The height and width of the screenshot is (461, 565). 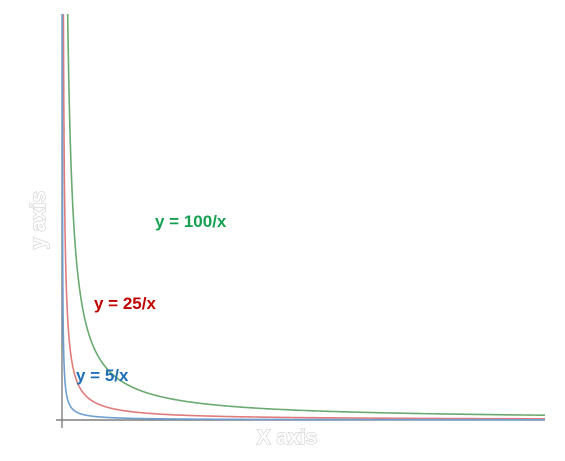 I want to click on series-label-layer: y = 100/x y = 25/x y = 5/x, so click(x=151, y=298).